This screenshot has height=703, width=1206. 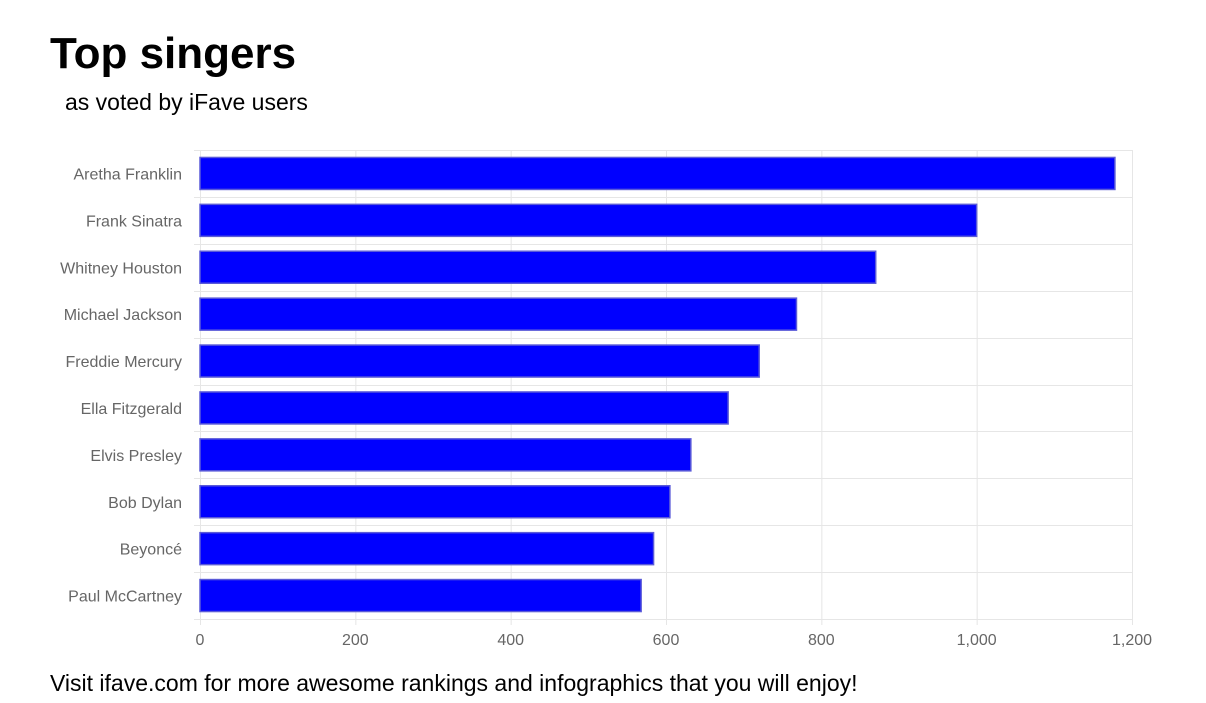 What do you see at coordinates (128, 174) in the screenshot?
I see `category-label: Aretha Franklin` at bounding box center [128, 174].